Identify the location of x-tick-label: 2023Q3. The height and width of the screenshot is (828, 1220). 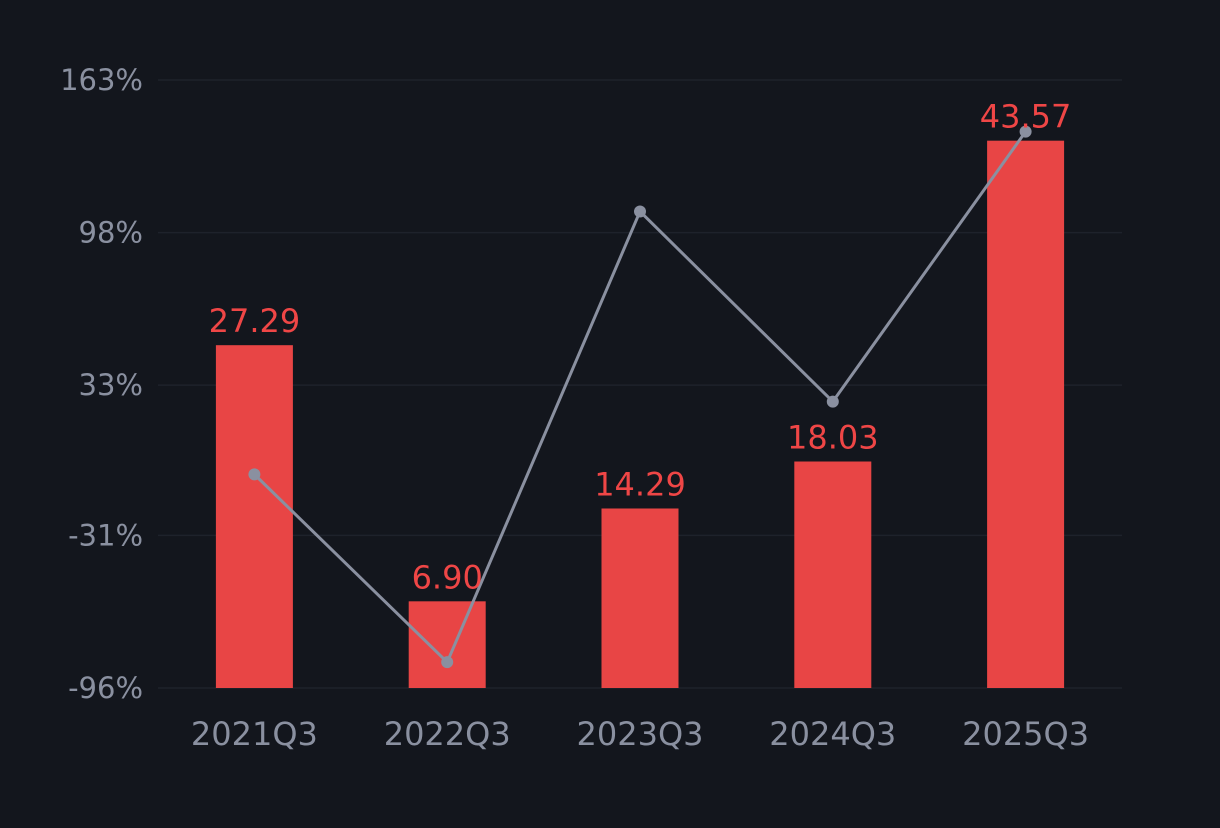
(640, 734).